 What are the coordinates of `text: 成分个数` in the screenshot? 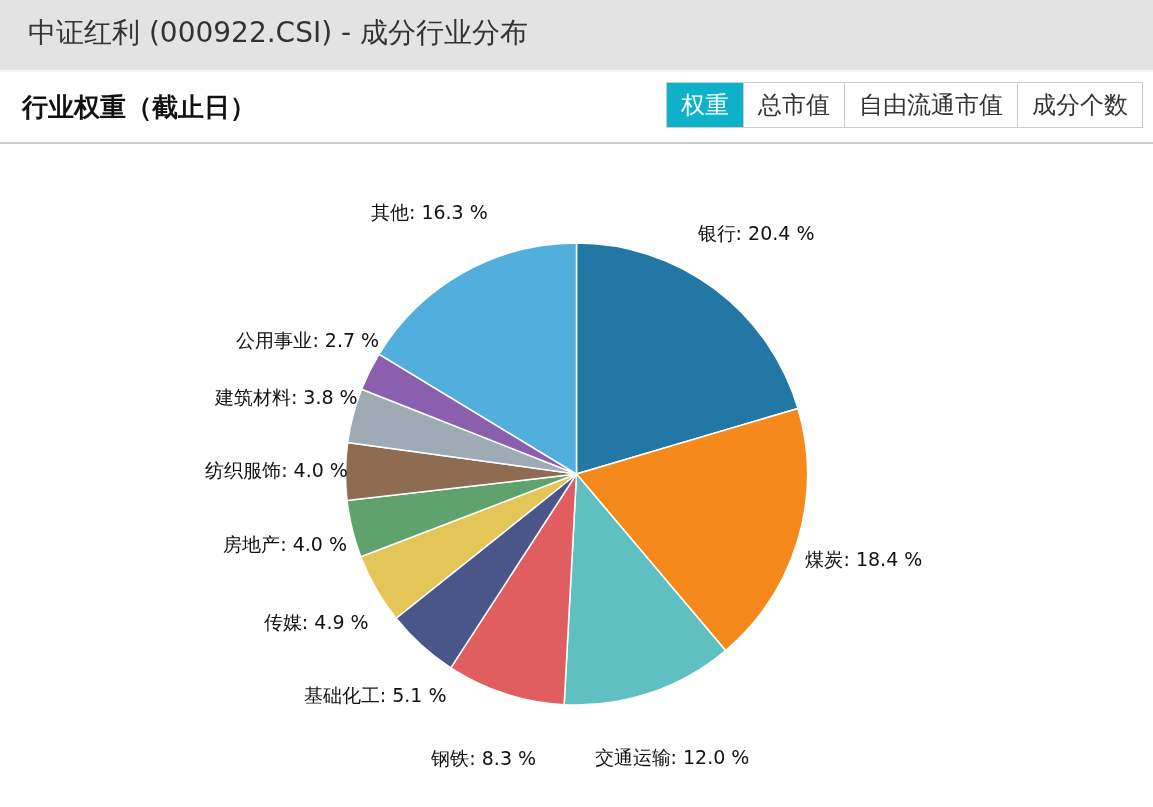 It's located at (1079, 105).